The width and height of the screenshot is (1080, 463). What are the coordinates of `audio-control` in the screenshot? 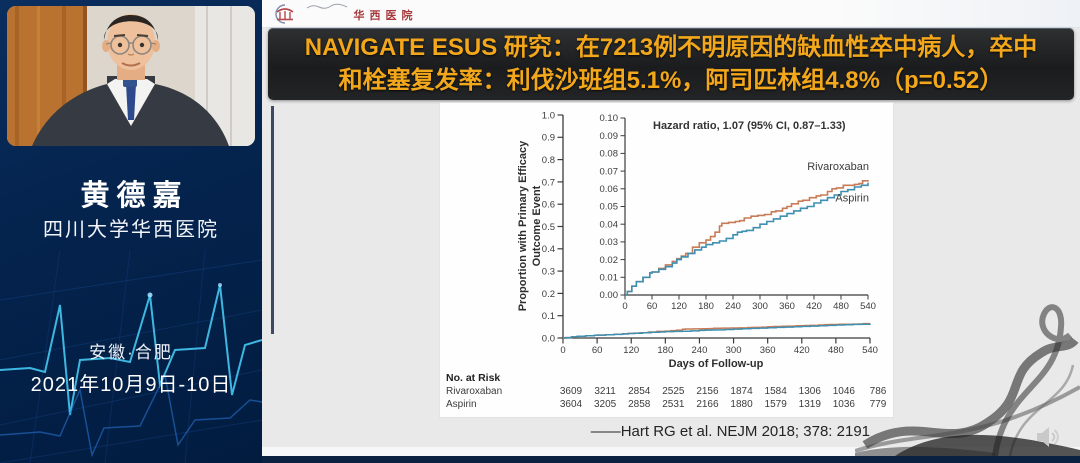 It's located at (1047, 437).